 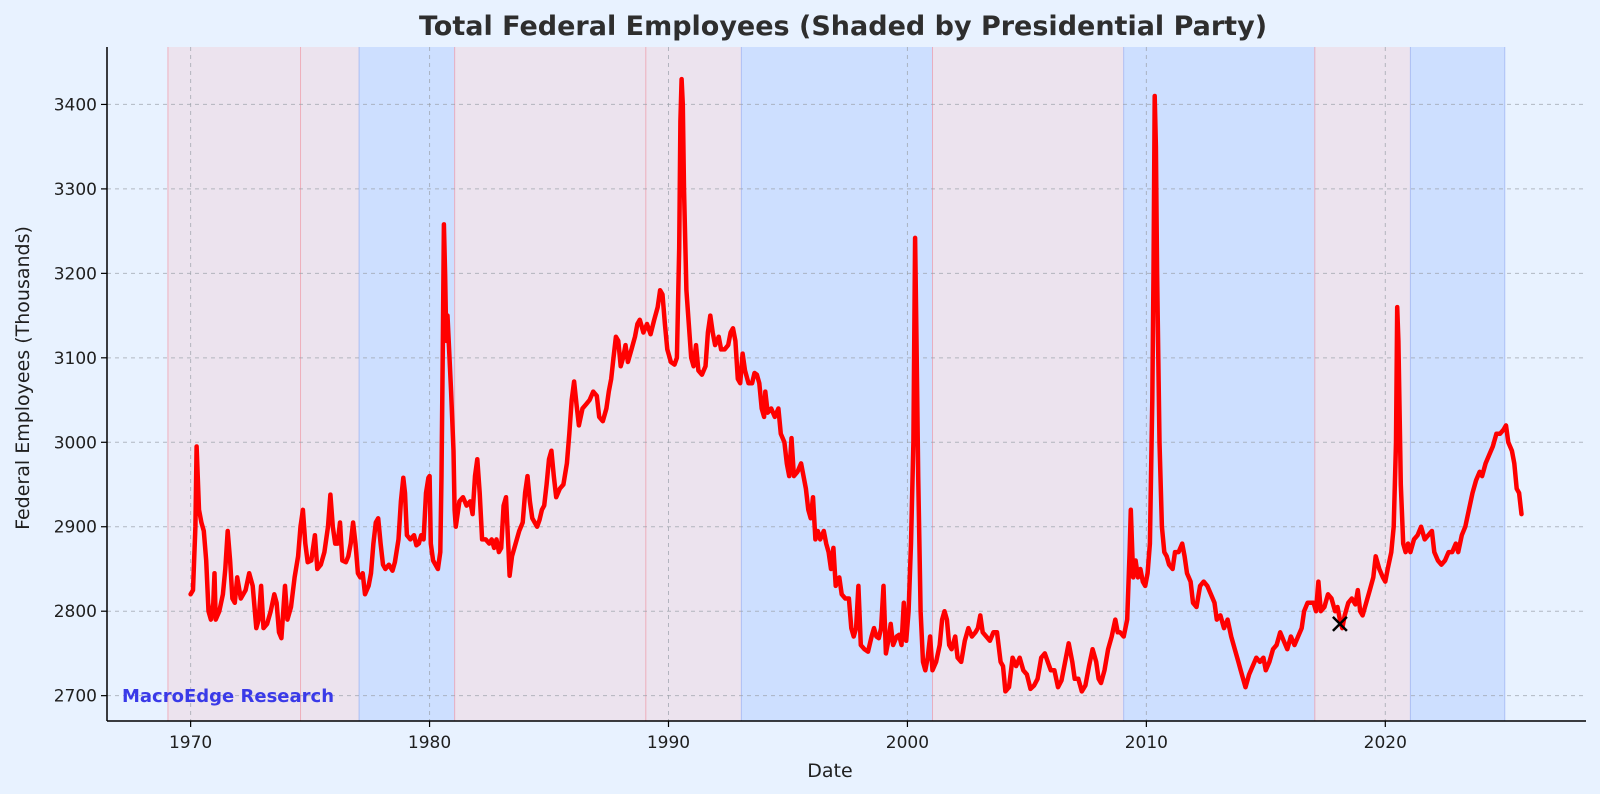 What do you see at coordinates (75, 443) in the screenshot?
I see `y-tick-label-3000: 3000` at bounding box center [75, 443].